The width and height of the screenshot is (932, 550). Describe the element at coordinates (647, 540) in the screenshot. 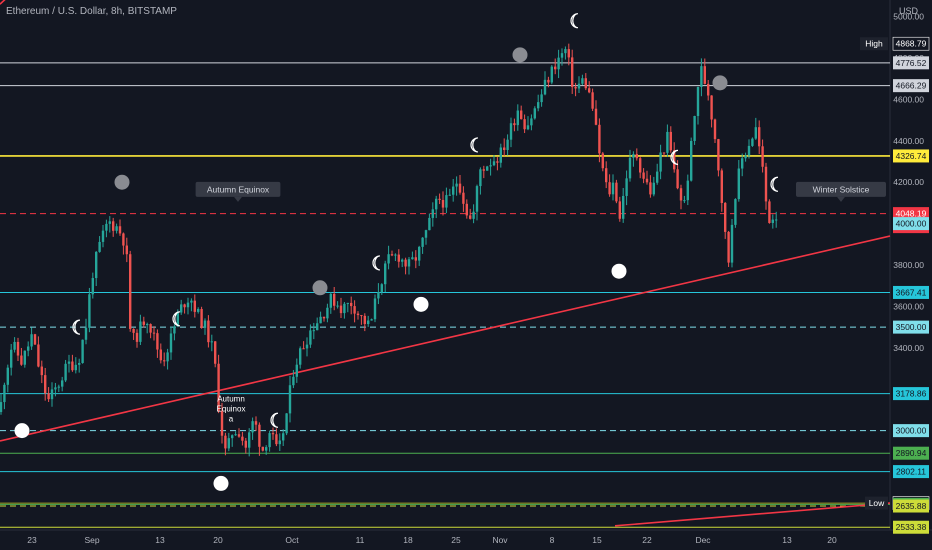

I see `time-tick-label: 22` at that location.